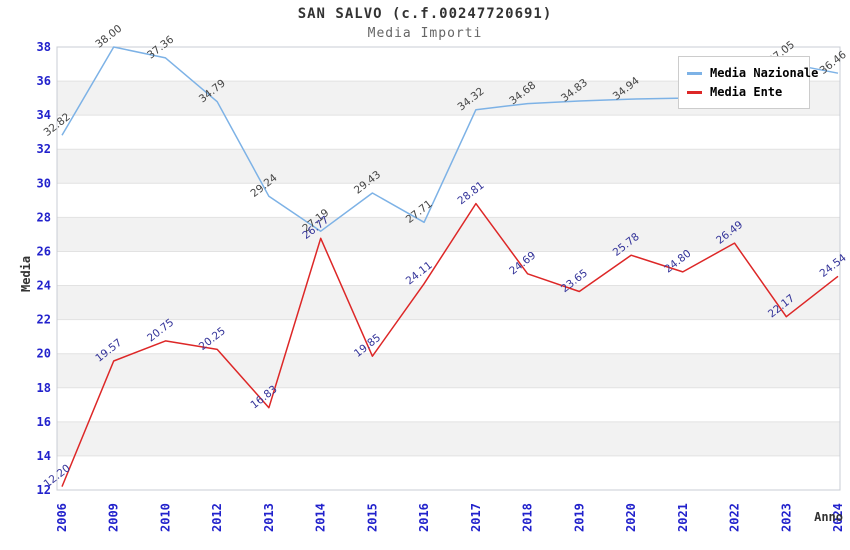 The height and width of the screenshot is (550, 850). I want to click on chart-subtitle: Media Importi, so click(425, 33).